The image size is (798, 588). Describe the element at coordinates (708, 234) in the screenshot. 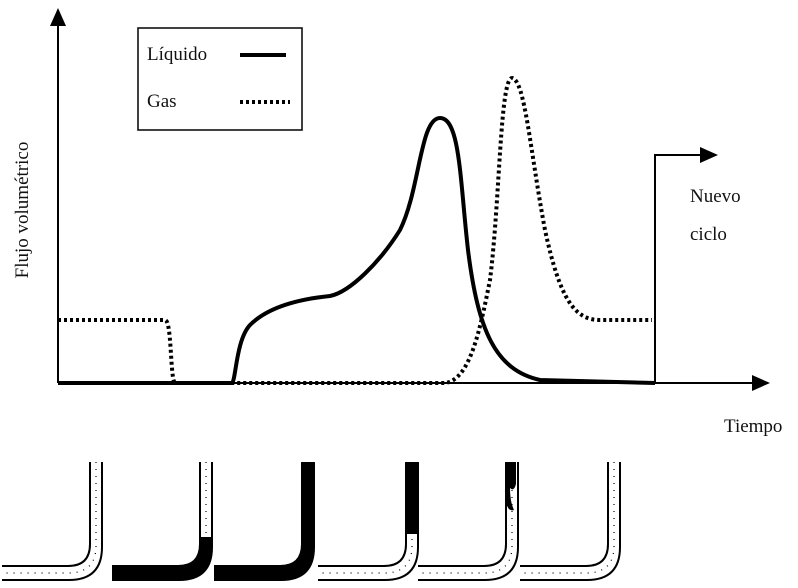

I see `annotation-line: ciclo` at that location.